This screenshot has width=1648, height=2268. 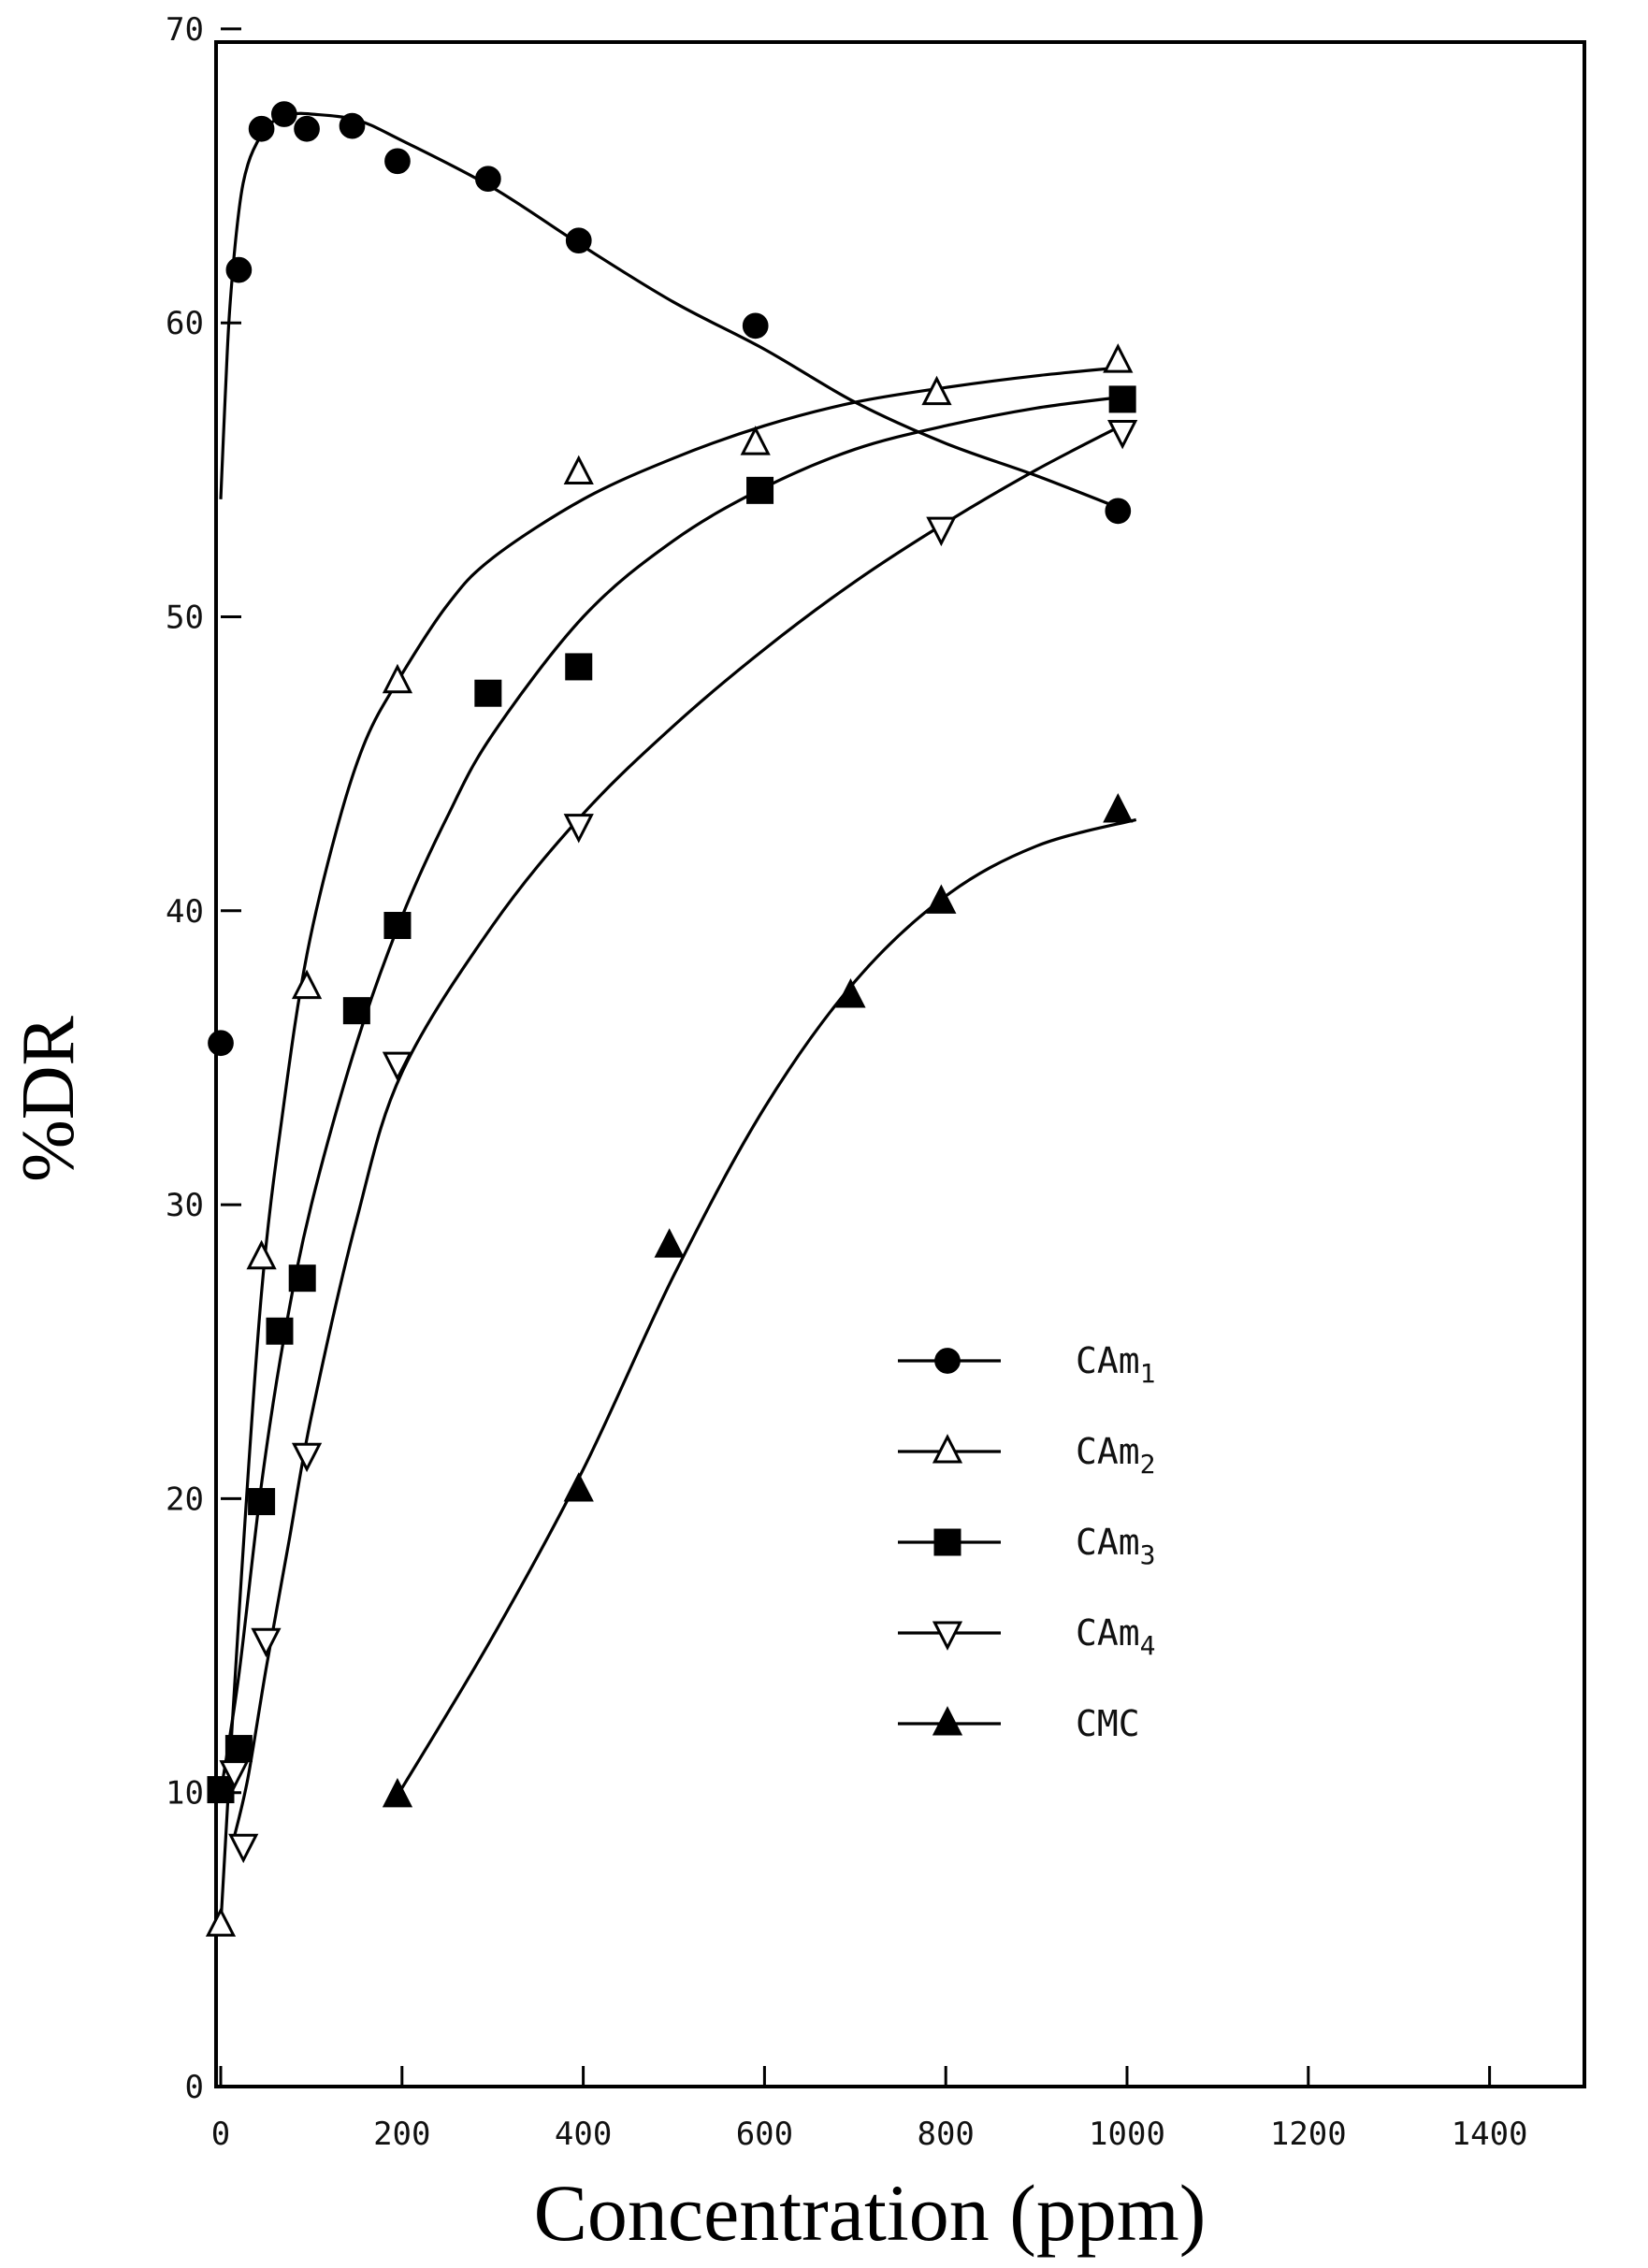 I want to click on y-tick-label-30: 30, so click(x=185, y=1205).